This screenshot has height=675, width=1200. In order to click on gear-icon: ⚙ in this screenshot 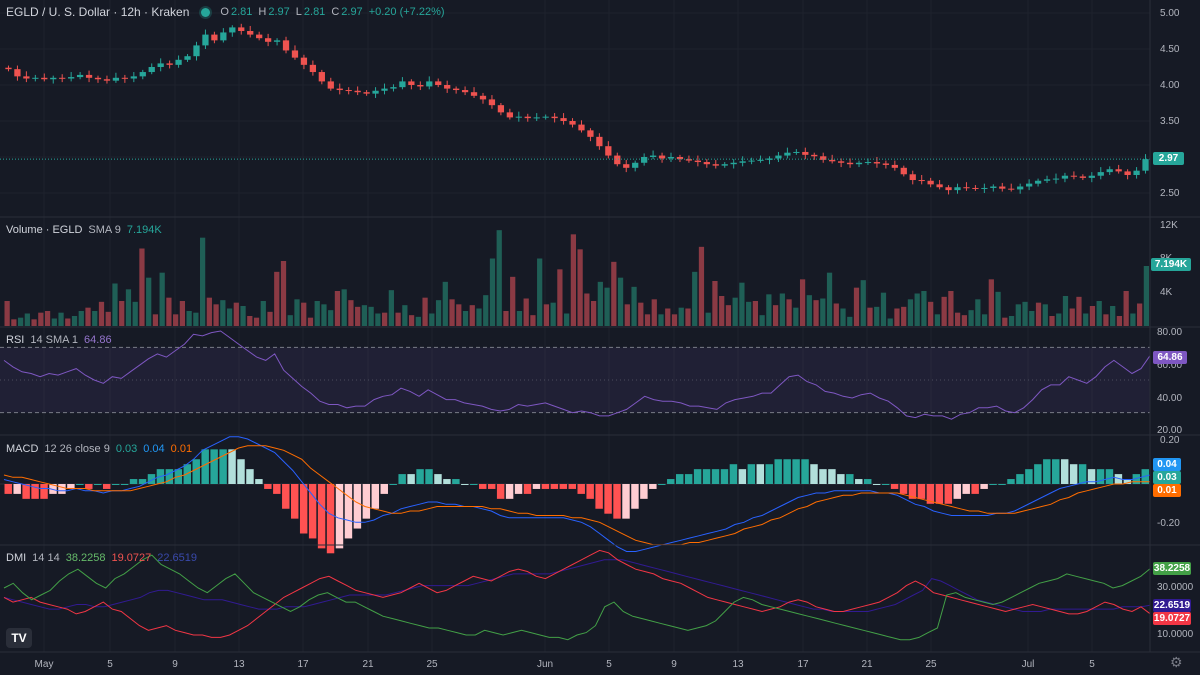, I will do `click(1176, 662)`.